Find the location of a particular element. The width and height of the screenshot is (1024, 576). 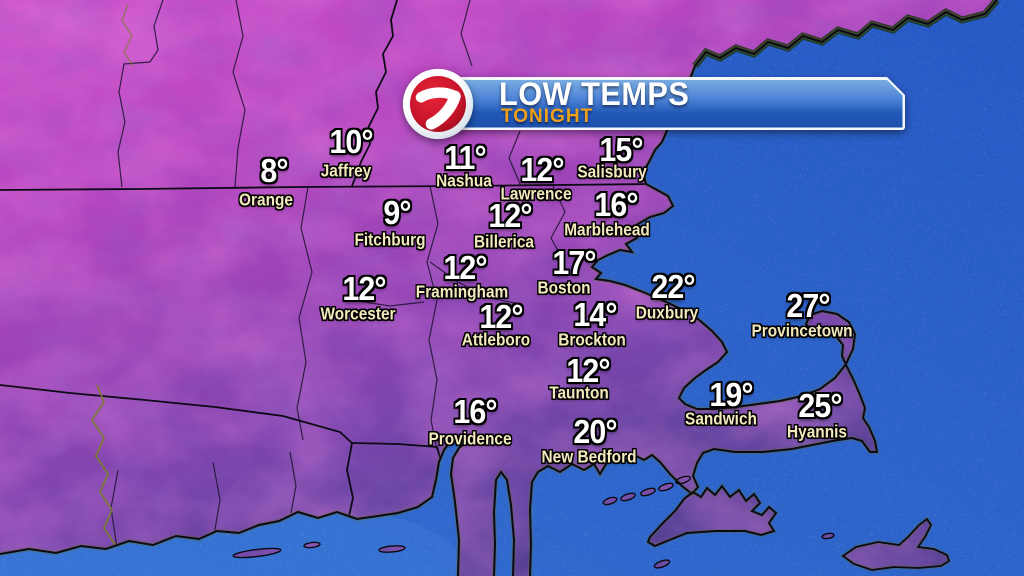

temp-value-sandwich: 19° is located at coordinates (731, 394).